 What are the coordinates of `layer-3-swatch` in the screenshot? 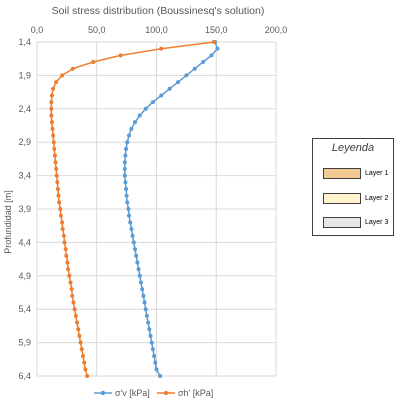 It's located at (342, 222).